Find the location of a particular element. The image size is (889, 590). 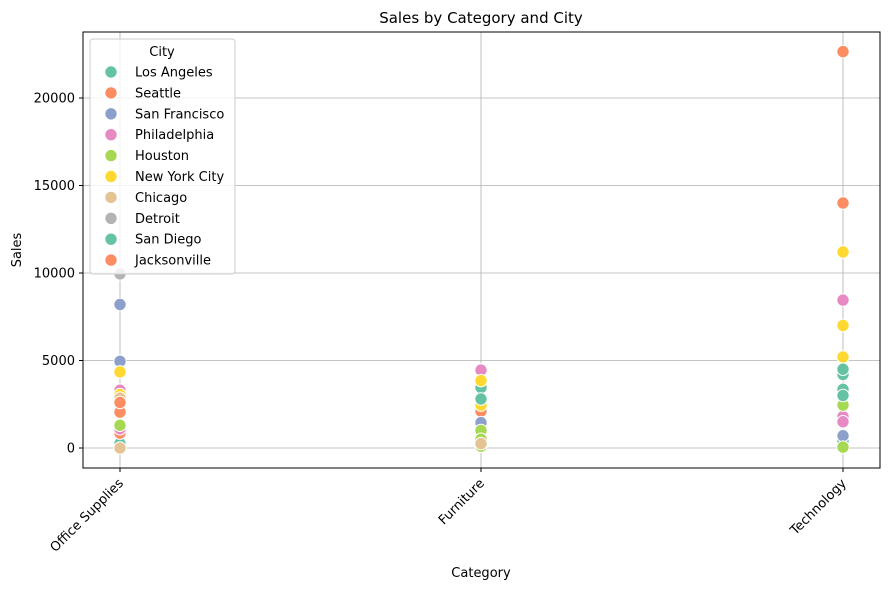

legend-label: Houston is located at coordinates (162, 156).